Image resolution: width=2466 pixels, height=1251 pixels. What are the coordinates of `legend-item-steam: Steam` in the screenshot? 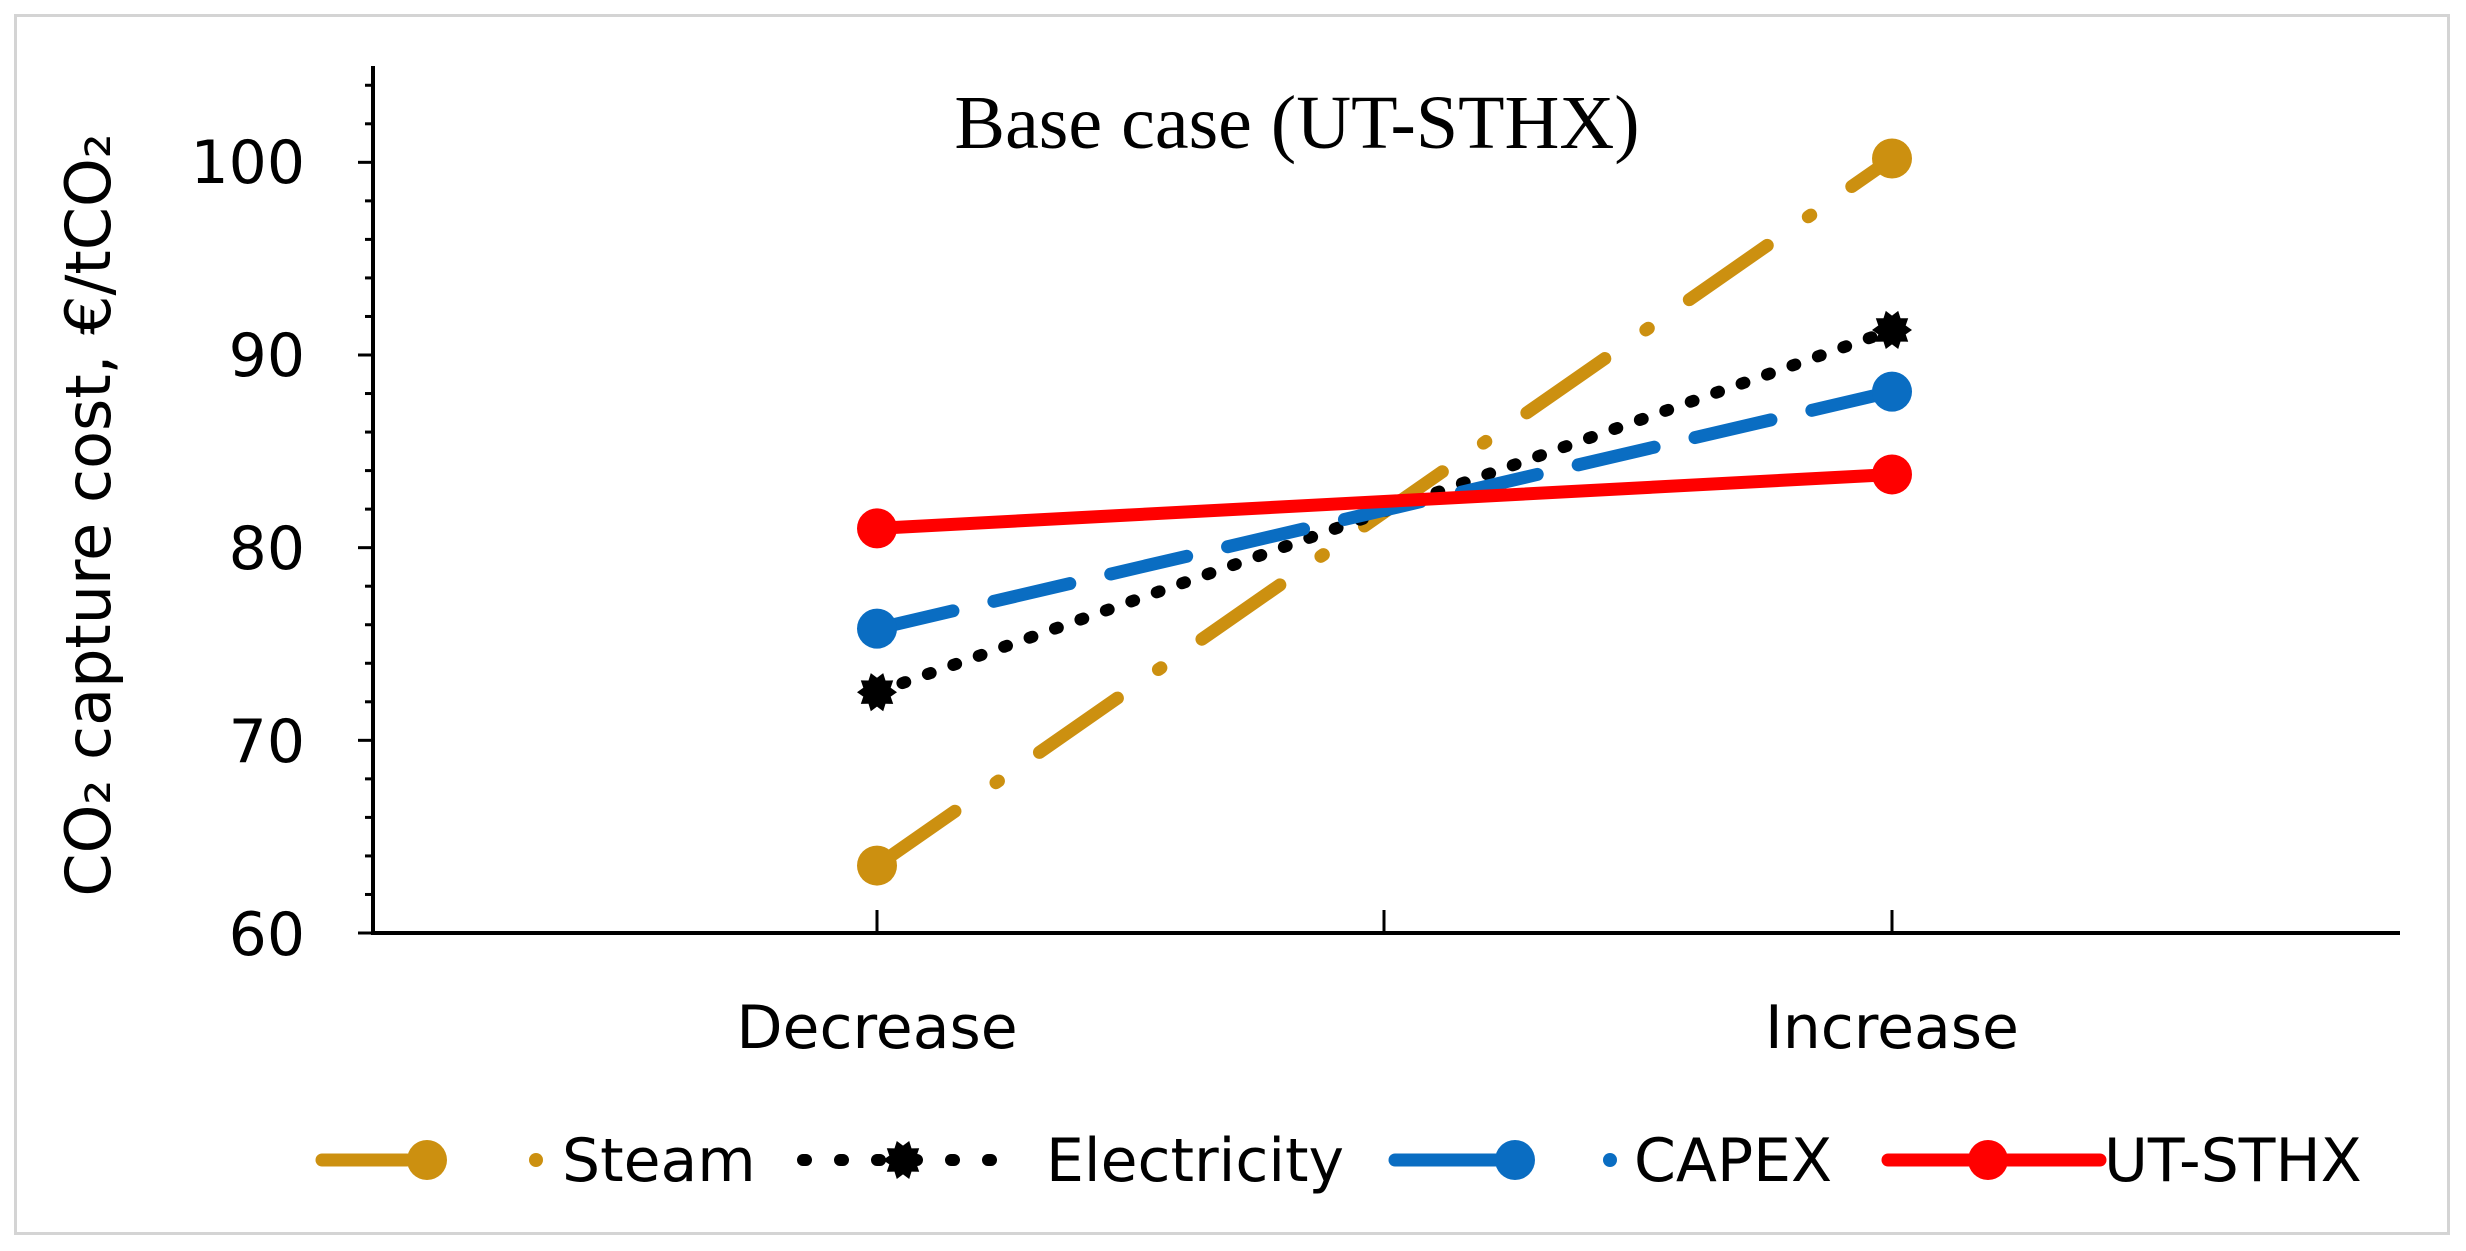 It's located at (535, 1161).